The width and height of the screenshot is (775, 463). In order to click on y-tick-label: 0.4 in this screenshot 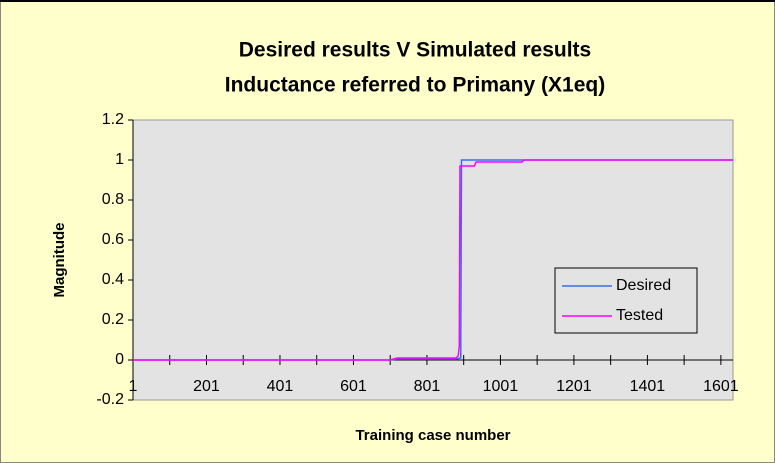, I will do `click(113, 279)`.